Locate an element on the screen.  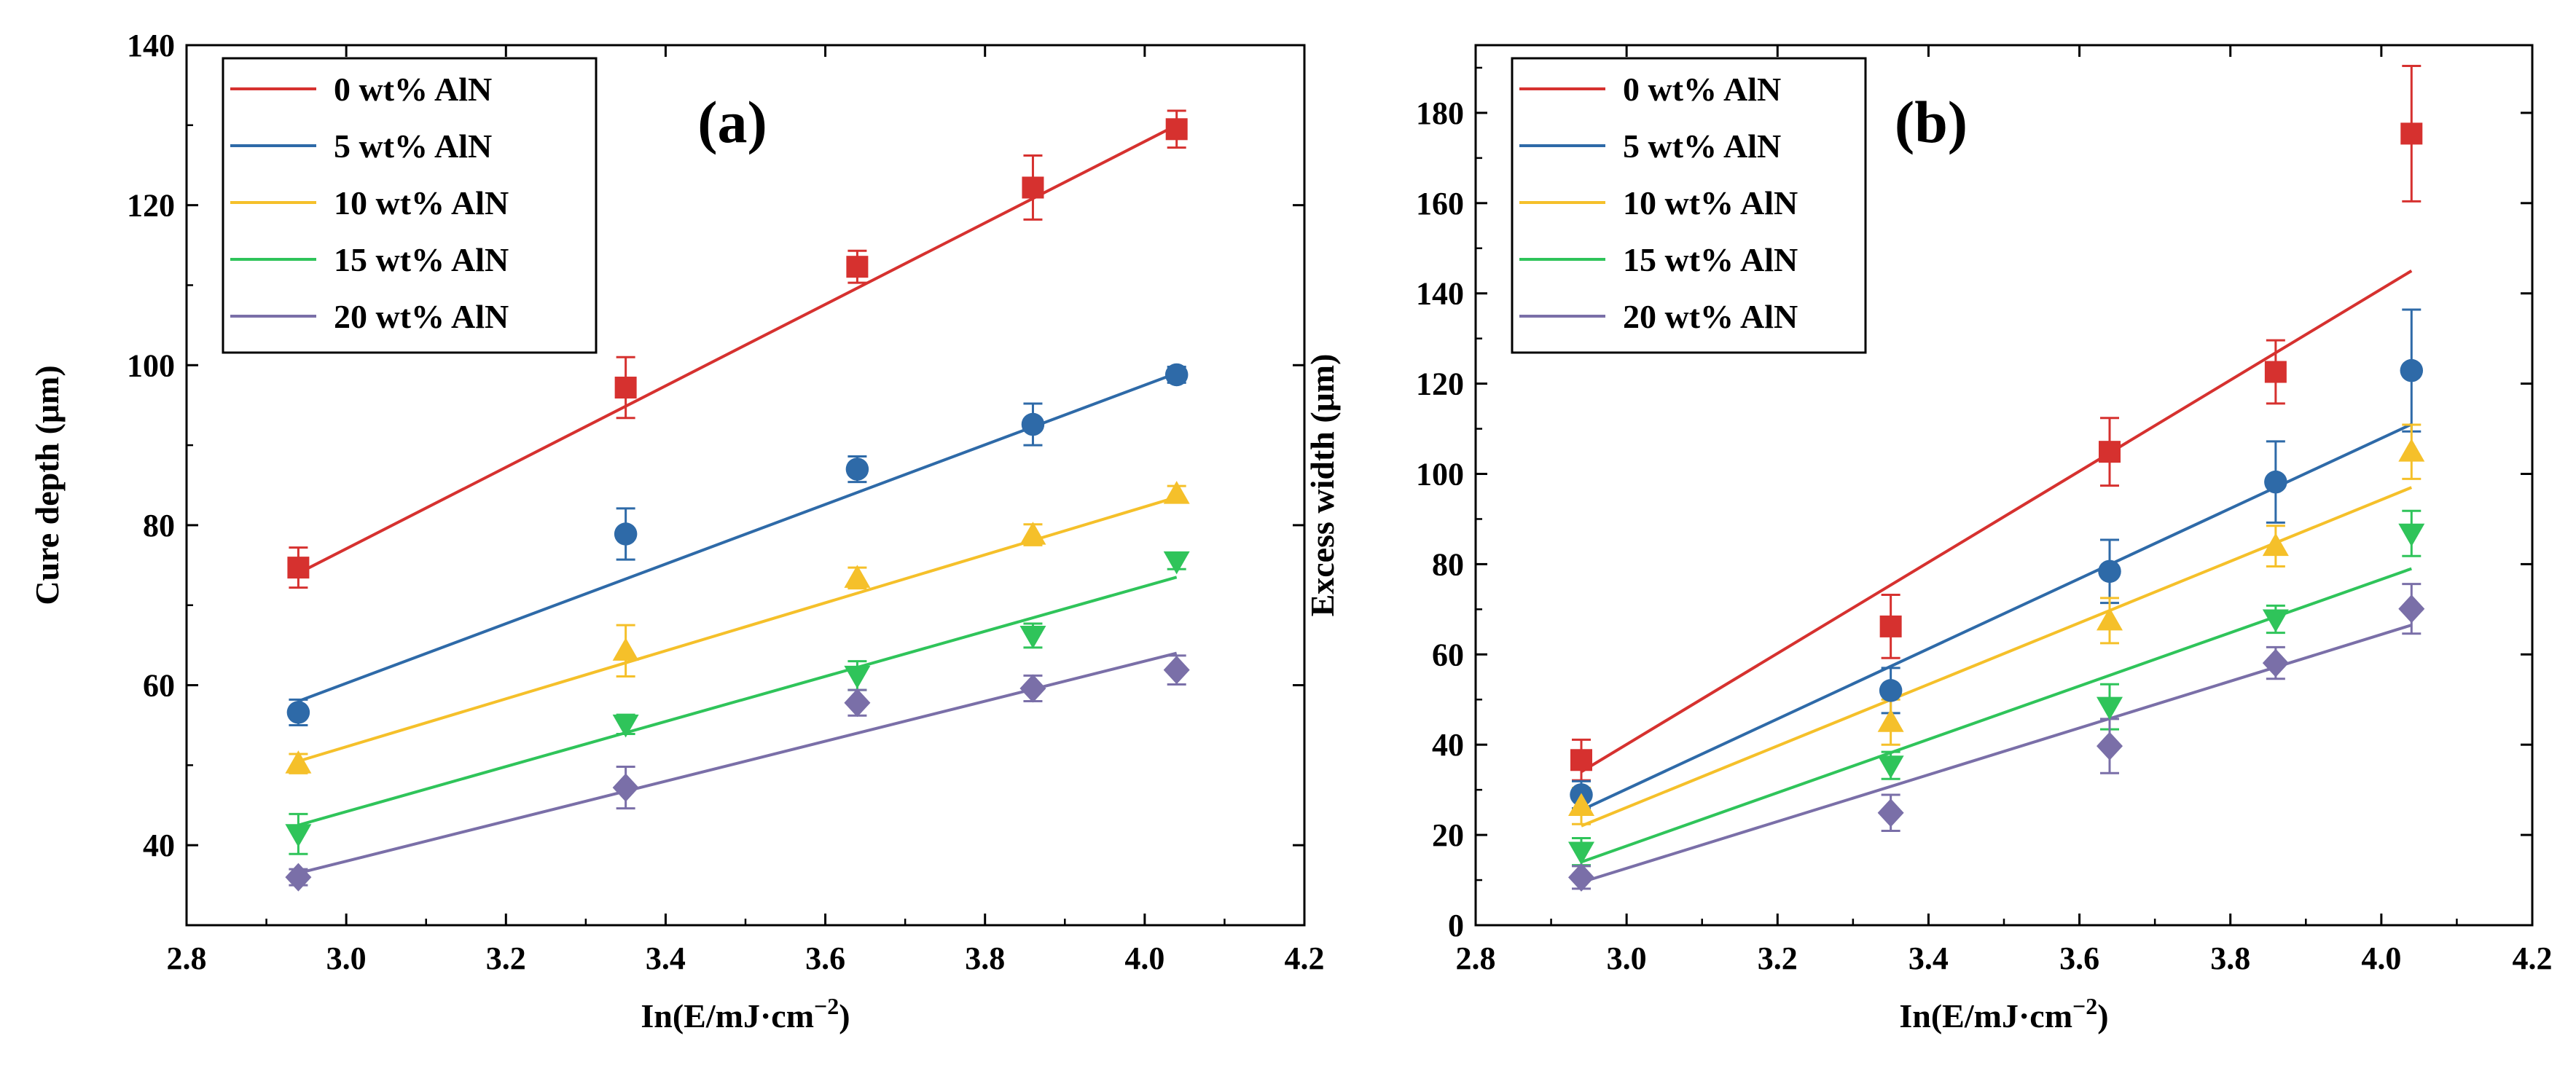
panel-b-xtick-label: 3.8 is located at coordinates (2230, 958).